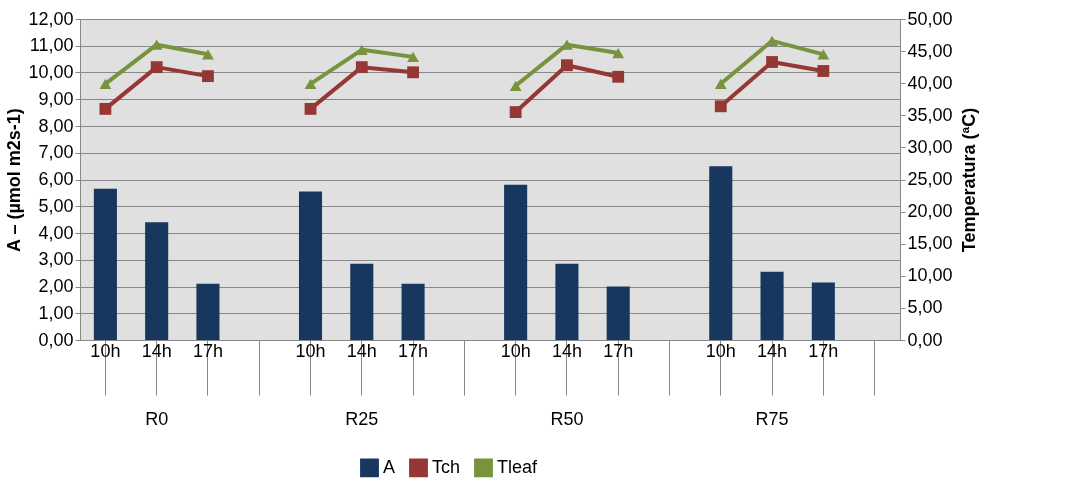 The image size is (1077, 486). What do you see at coordinates (930, 146) in the screenshot?
I see `y2-tick-label: 30,00` at bounding box center [930, 146].